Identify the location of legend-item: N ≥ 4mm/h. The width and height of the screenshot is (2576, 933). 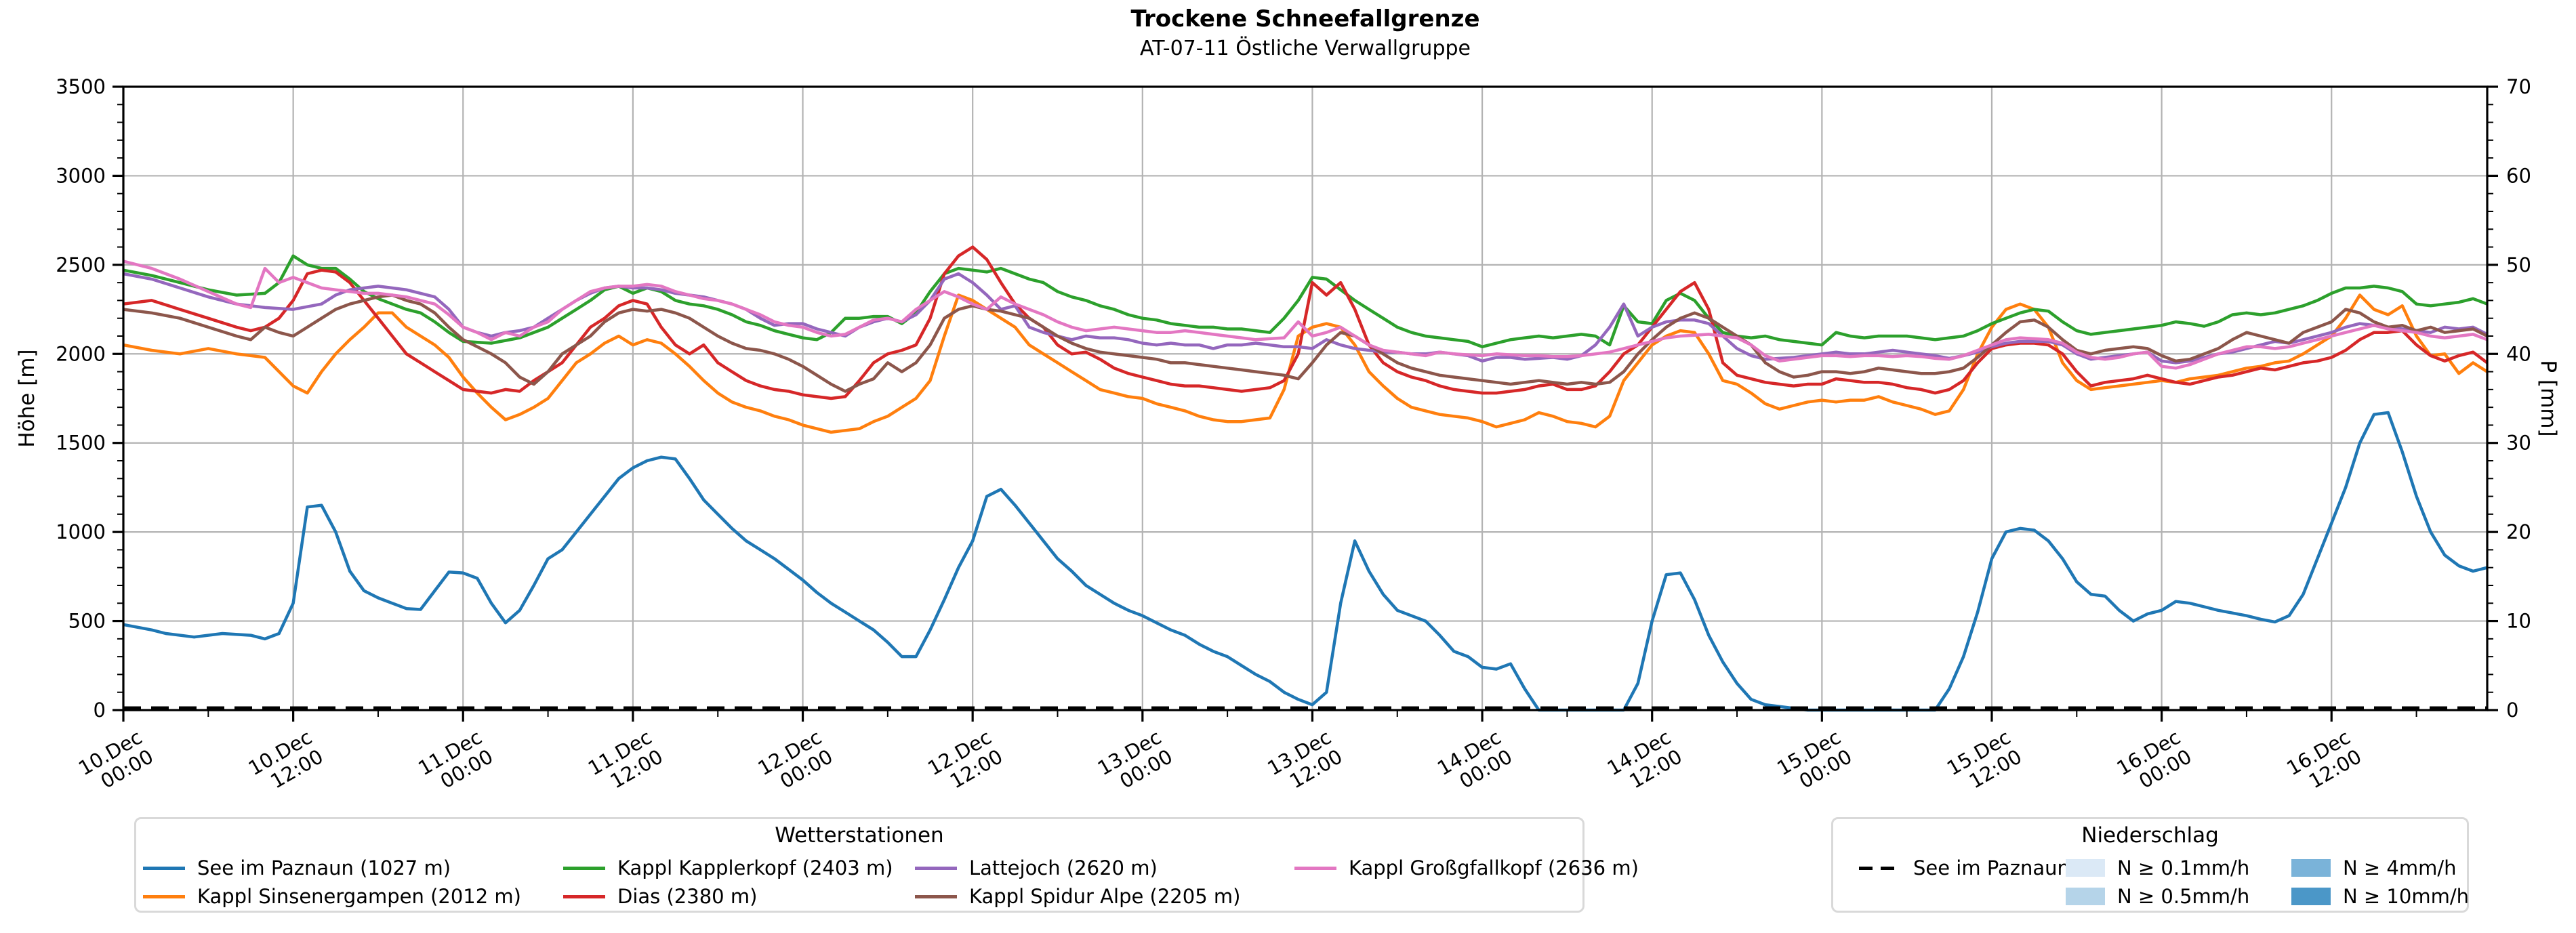
(2374, 867).